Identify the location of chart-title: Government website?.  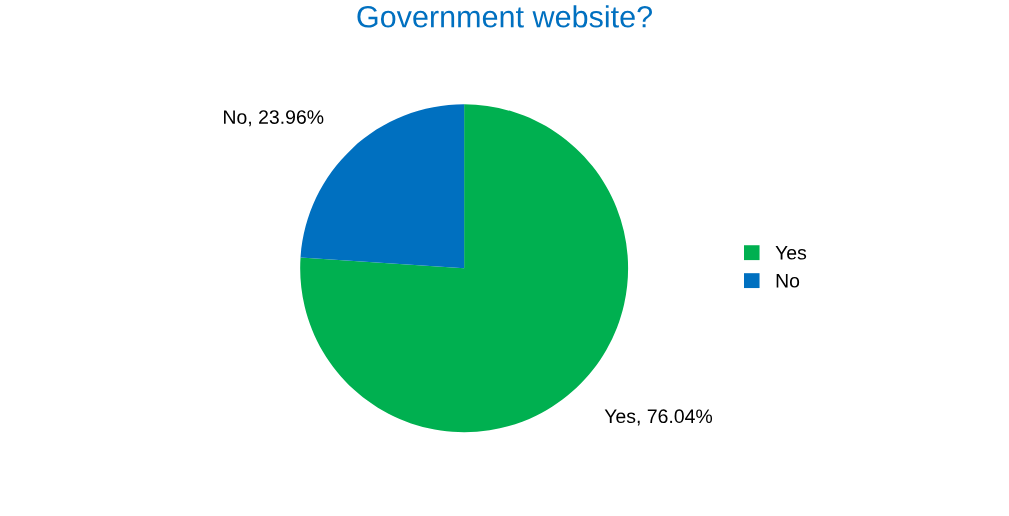
(504, 16).